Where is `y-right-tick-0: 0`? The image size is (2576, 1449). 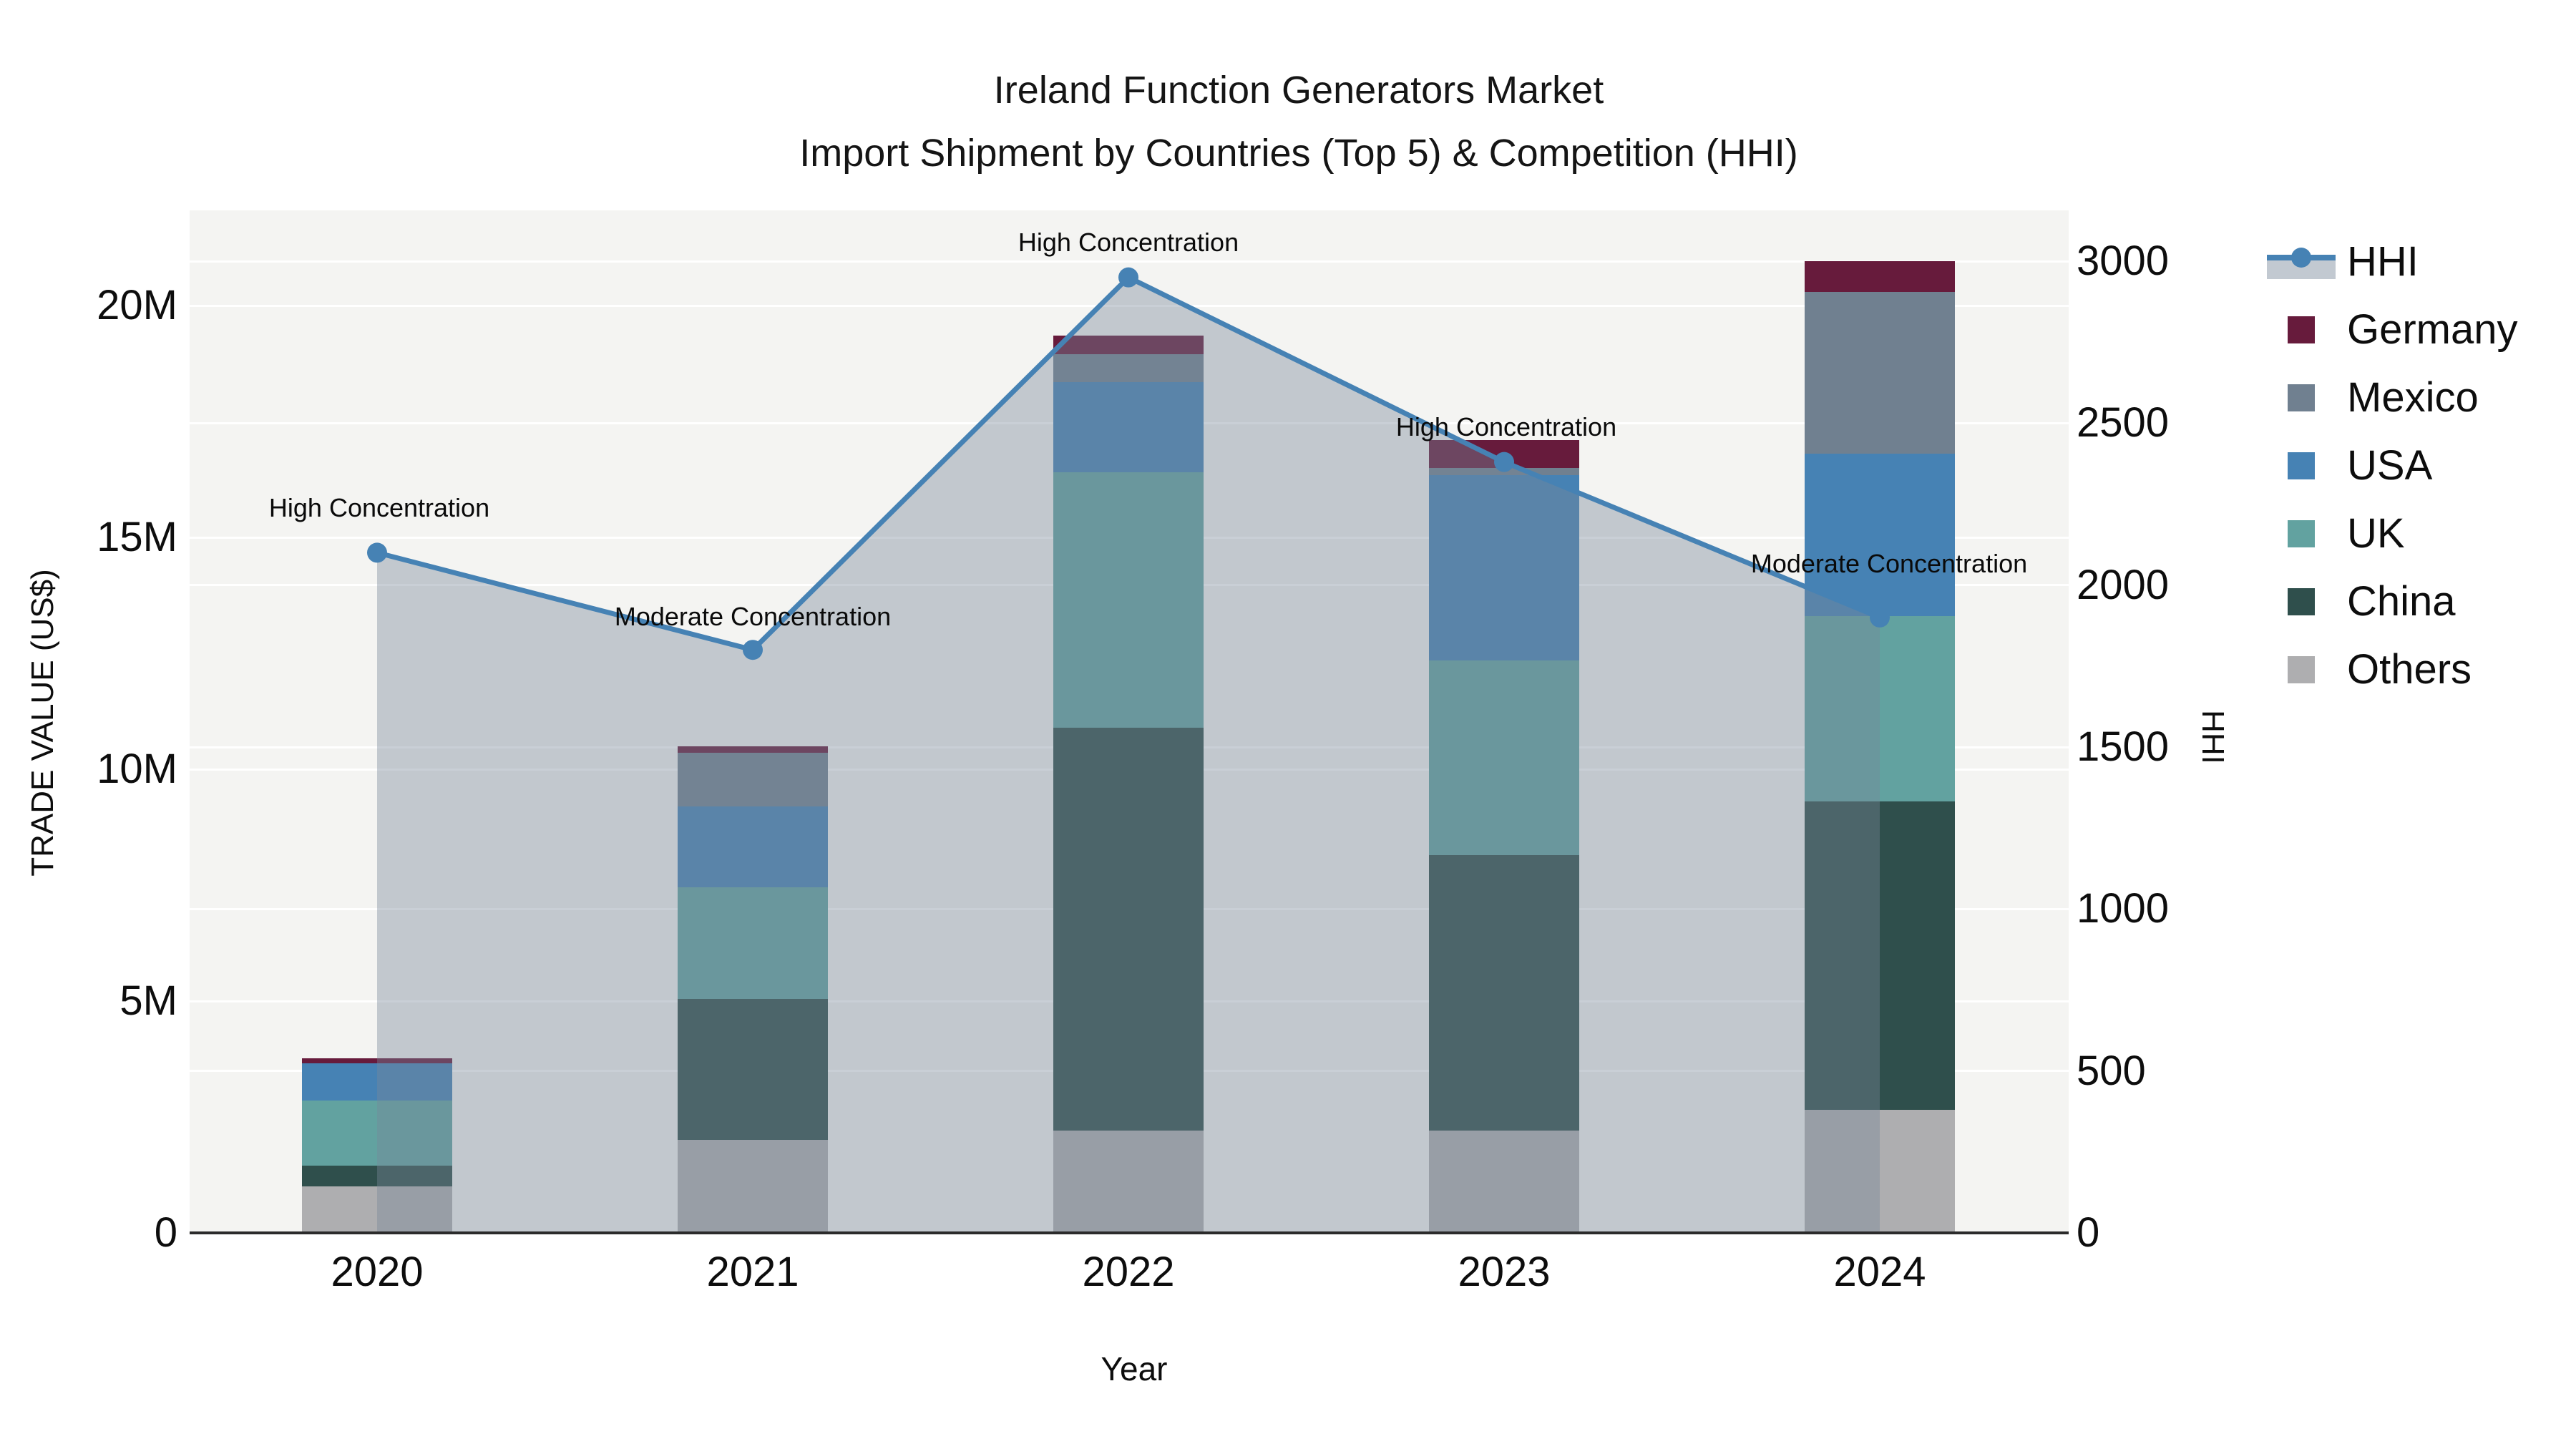
y-right-tick-0: 0 is located at coordinates (2088, 1232).